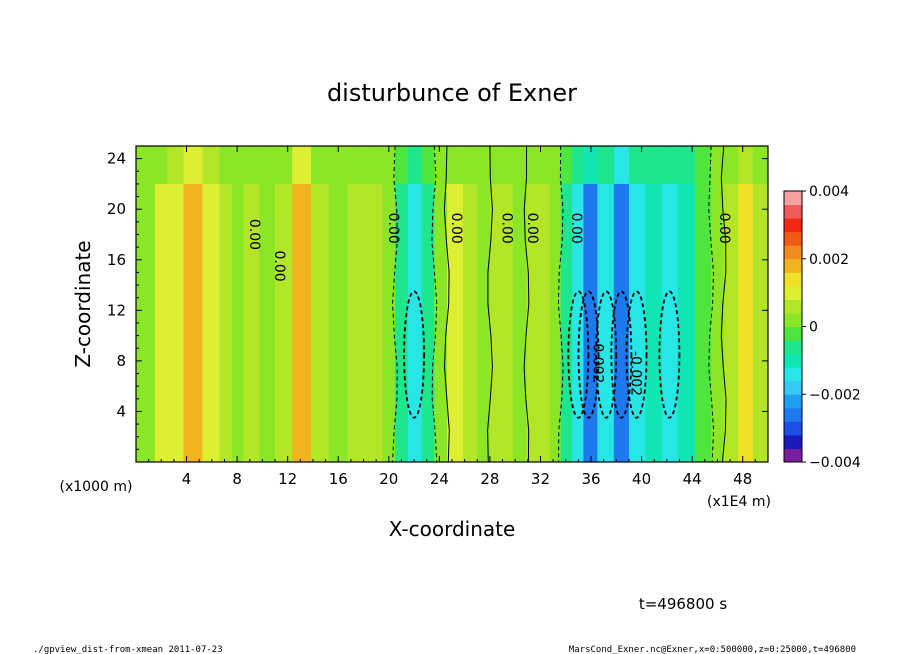  What do you see at coordinates (692, 479) in the screenshot?
I see `x-tick-label: 44` at bounding box center [692, 479].